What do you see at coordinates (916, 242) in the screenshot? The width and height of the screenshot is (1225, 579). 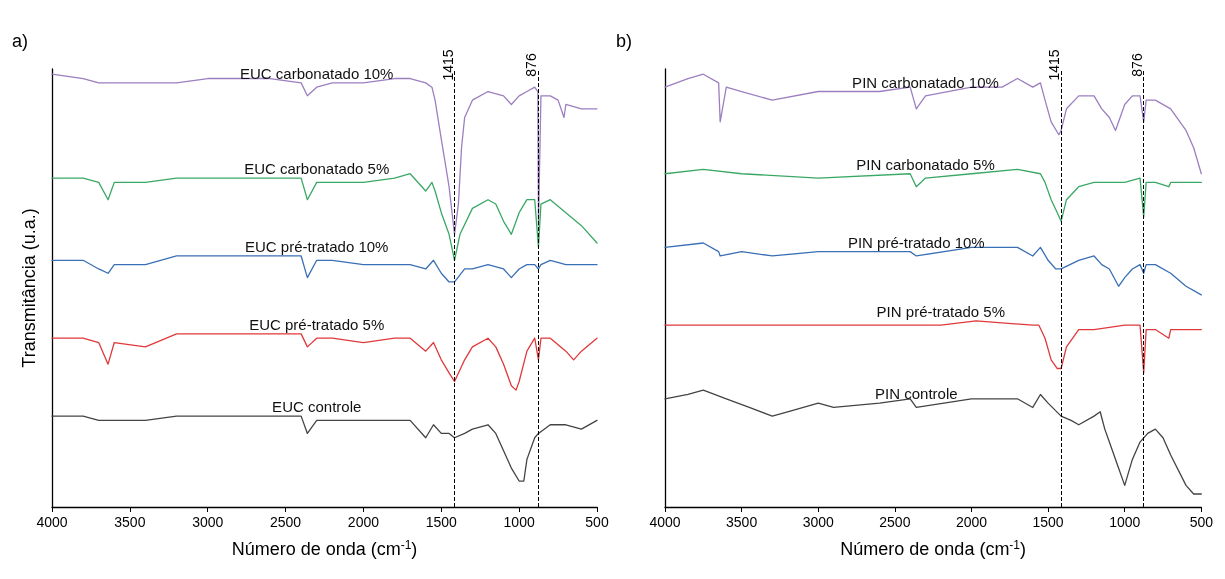 I see `series-label: PIN pré-tratado 10%` at bounding box center [916, 242].